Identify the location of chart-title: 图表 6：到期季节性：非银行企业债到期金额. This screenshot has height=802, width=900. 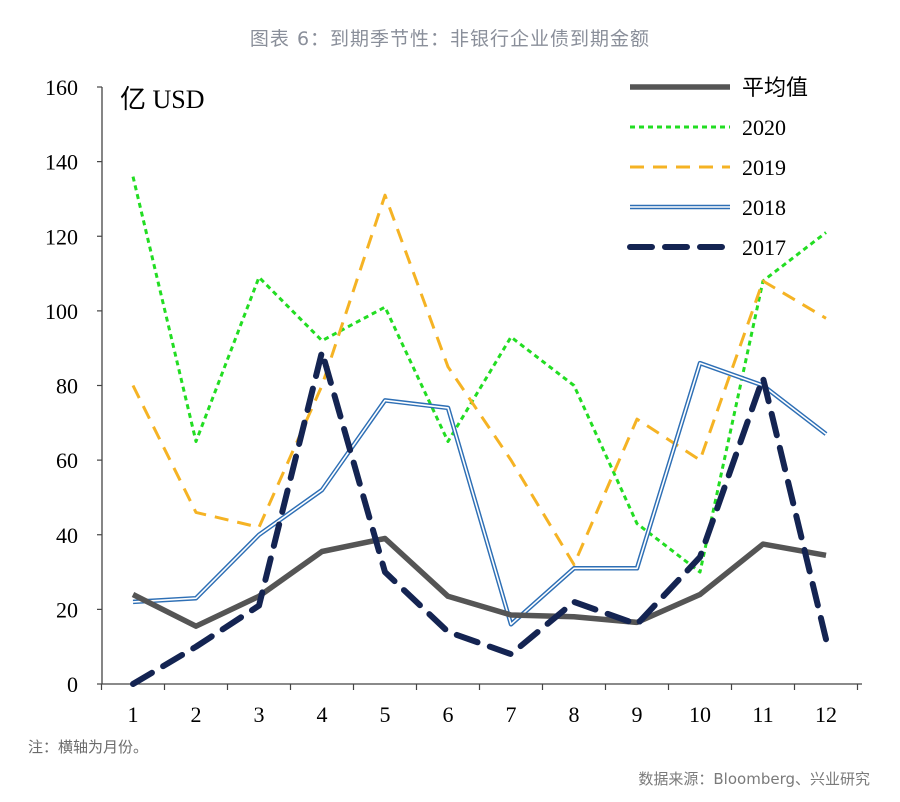
(450, 39).